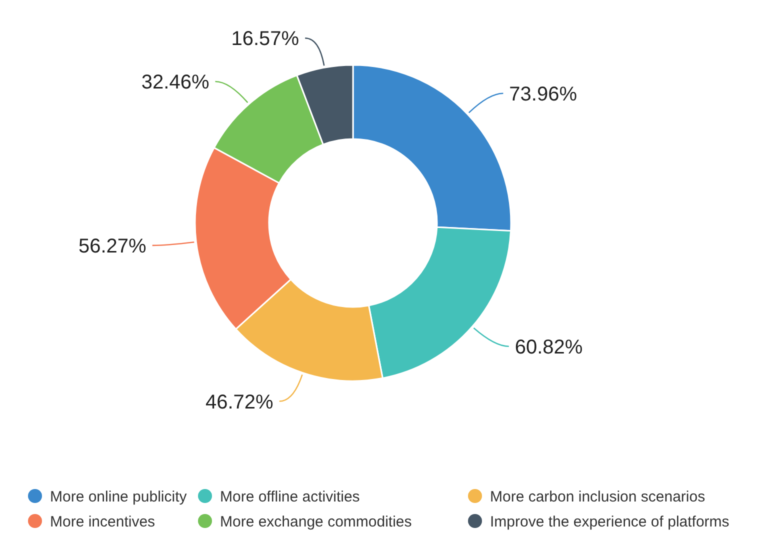 Image resolution: width=777 pixels, height=545 pixels. Describe the element at coordinates (548, 347) in the screenshot. I see `data-label: 60.82%` at that location.